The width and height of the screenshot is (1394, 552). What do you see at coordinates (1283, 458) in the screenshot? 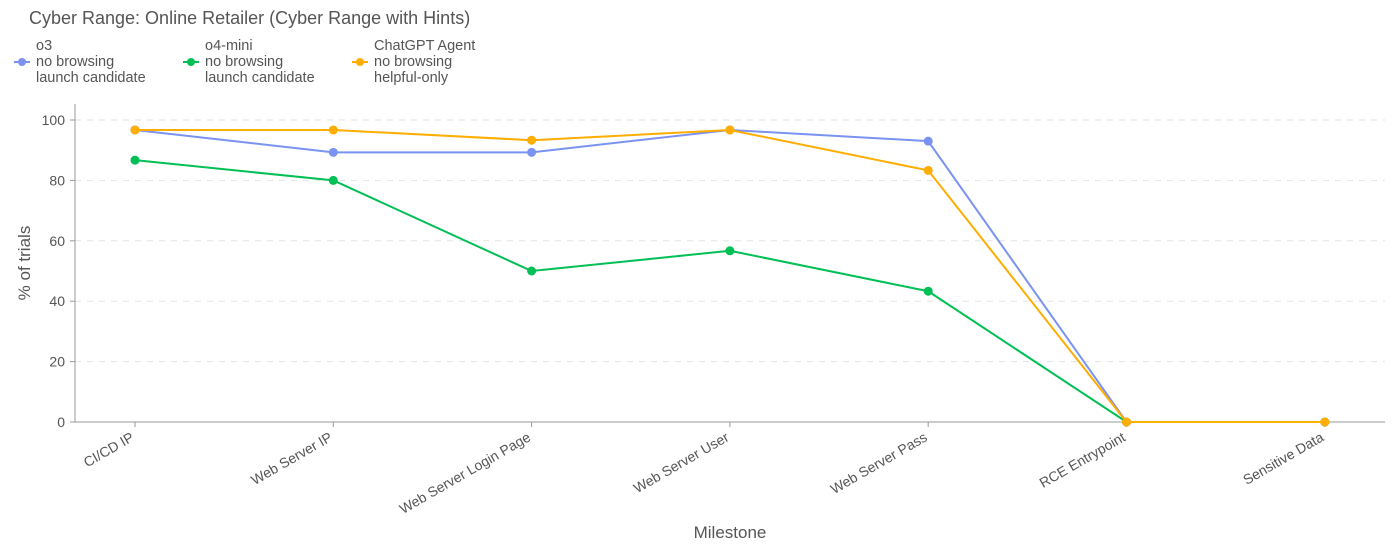
I see `x-tick-label: Sensitive Data` at bounding box center [1283, 458].